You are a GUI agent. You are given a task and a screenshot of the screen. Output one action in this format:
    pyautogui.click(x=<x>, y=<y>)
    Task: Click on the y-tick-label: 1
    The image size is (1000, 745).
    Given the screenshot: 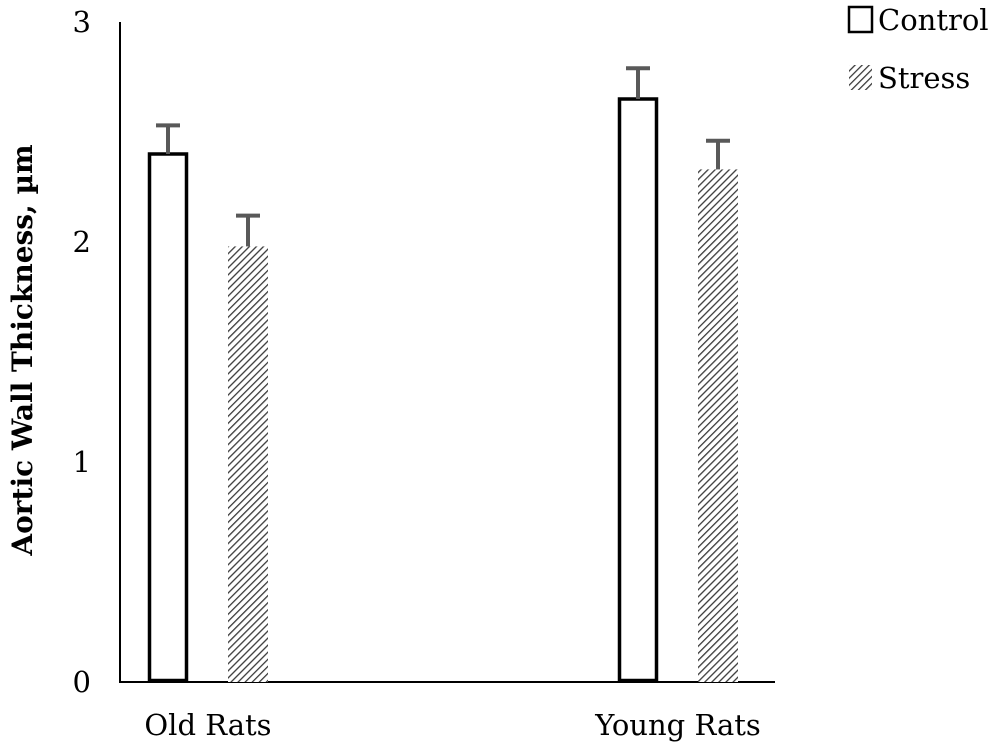 What is the action you would take?
    pyautogui.click(x=82, y=462)
    